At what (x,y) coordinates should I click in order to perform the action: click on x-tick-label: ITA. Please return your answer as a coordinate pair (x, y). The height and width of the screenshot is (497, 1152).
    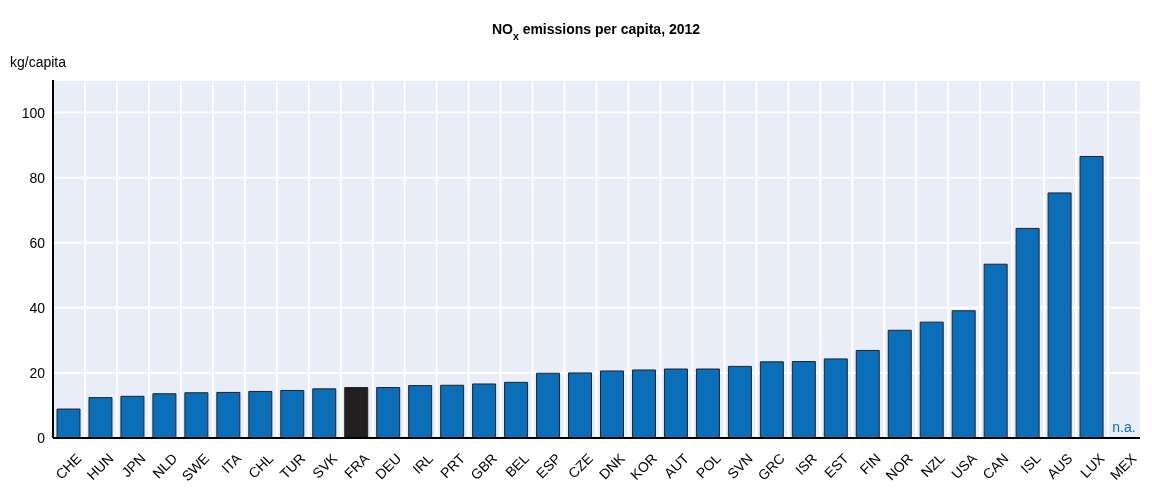
    Looking at the image, I should click on (231, 463).